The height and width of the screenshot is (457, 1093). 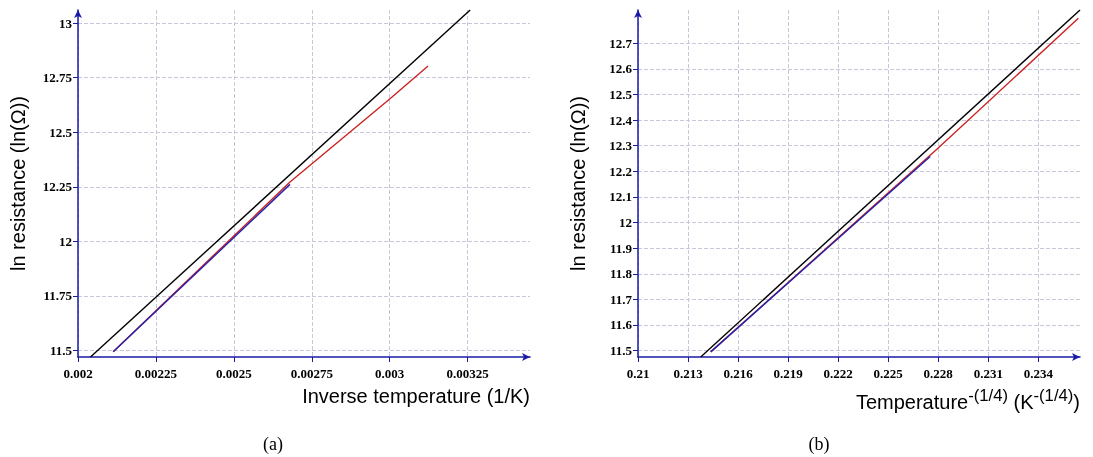 What do you see at coordinates (621, 146) in the screenshot?
I see `y-tick-label: 12.3` at bounding box center [621, 146].